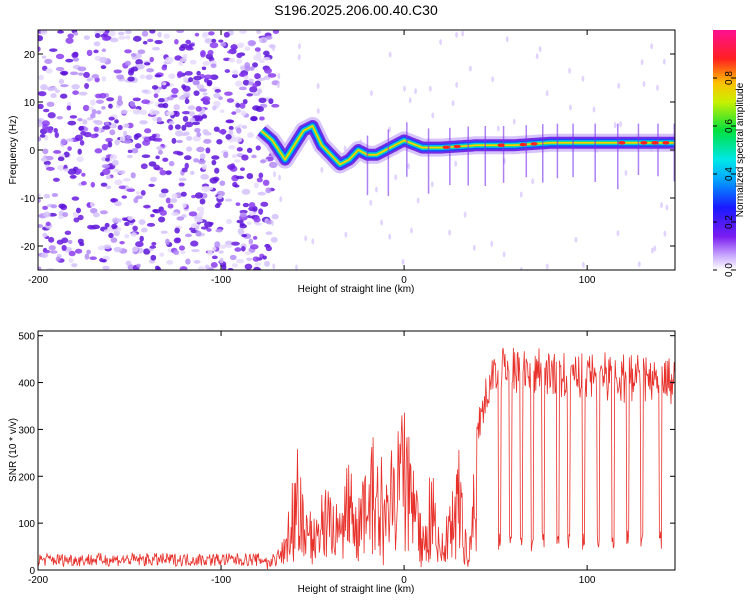 The width and height of the screenshot is (750, 600). What do you see at coordinates (356, 589) in the screenshot?
I see `snr-x-axis-label: Height of straight line (km)` at bounding box center [356, 589].